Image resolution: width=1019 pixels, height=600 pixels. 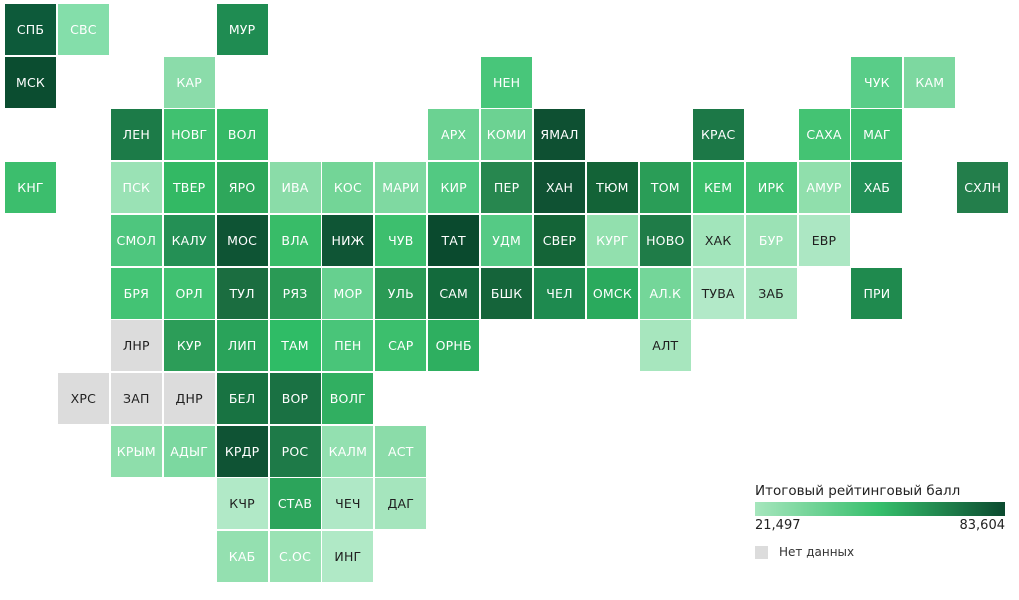 What do you see at coordinates (30, 29) in the screenshot?
I see `region-tile: СПБ` at bounding box center [30, 29].